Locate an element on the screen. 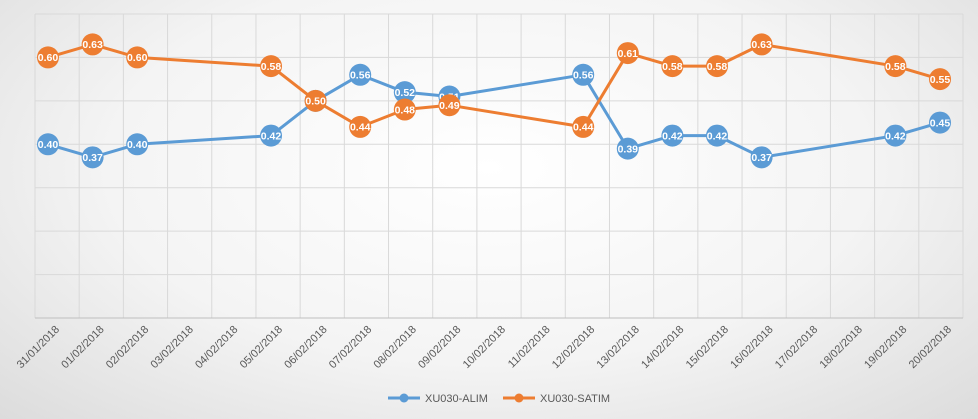 The height and width of the screenshot is (419, 978). legend-label: XU030-SATIM is located at coordinates (575, 399).